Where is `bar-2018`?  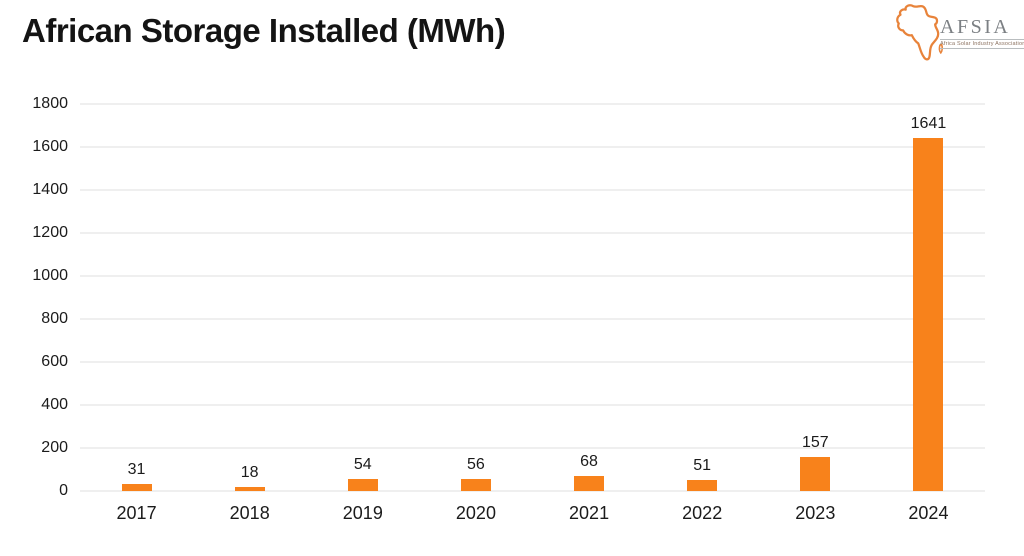 bar-2018 is located at coordinates (249, 489).